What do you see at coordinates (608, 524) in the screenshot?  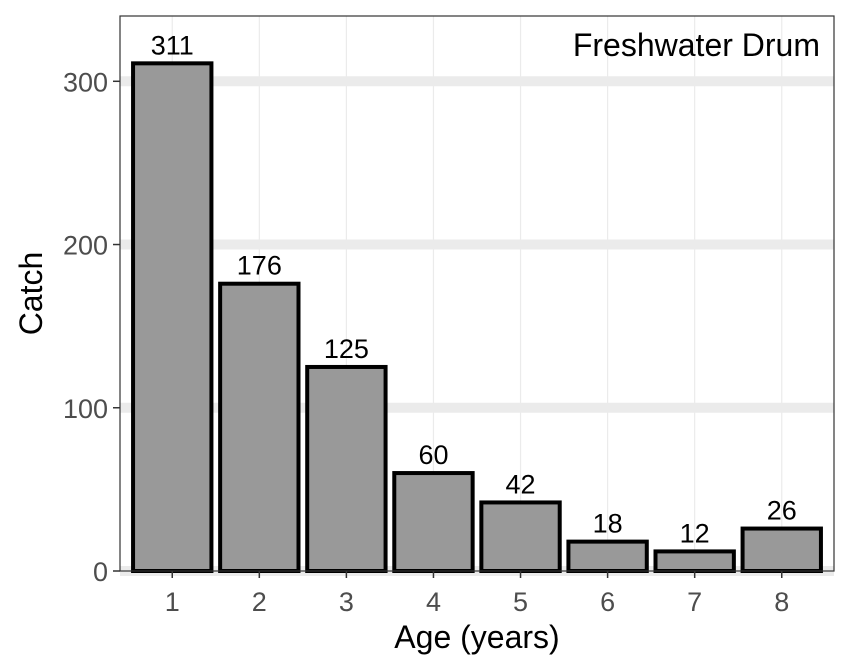 I see `bar-value-label: 18` at bounding box center [608, 524].